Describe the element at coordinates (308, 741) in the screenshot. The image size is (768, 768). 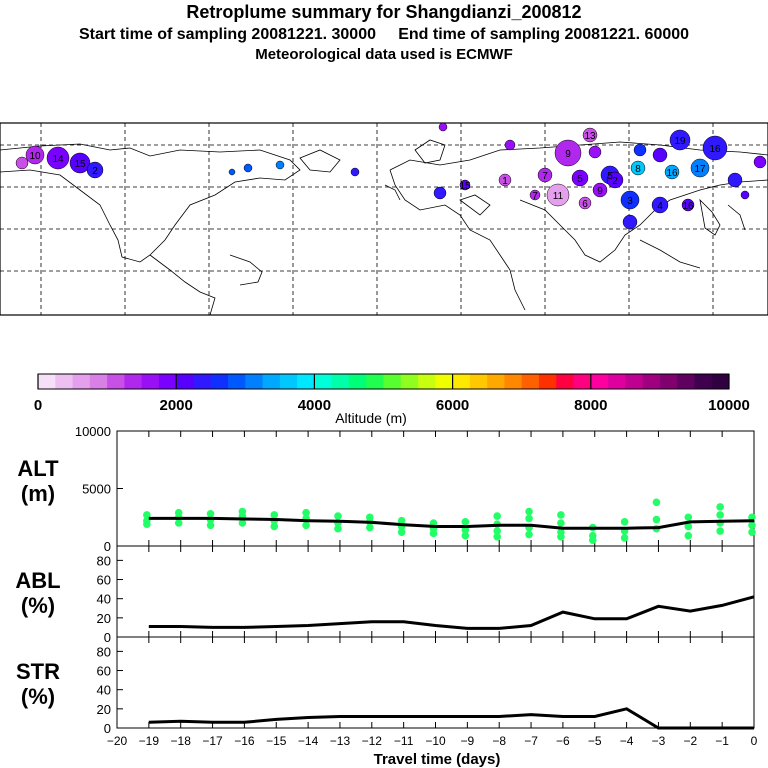
I see `x-tick-label: −14` at that location.